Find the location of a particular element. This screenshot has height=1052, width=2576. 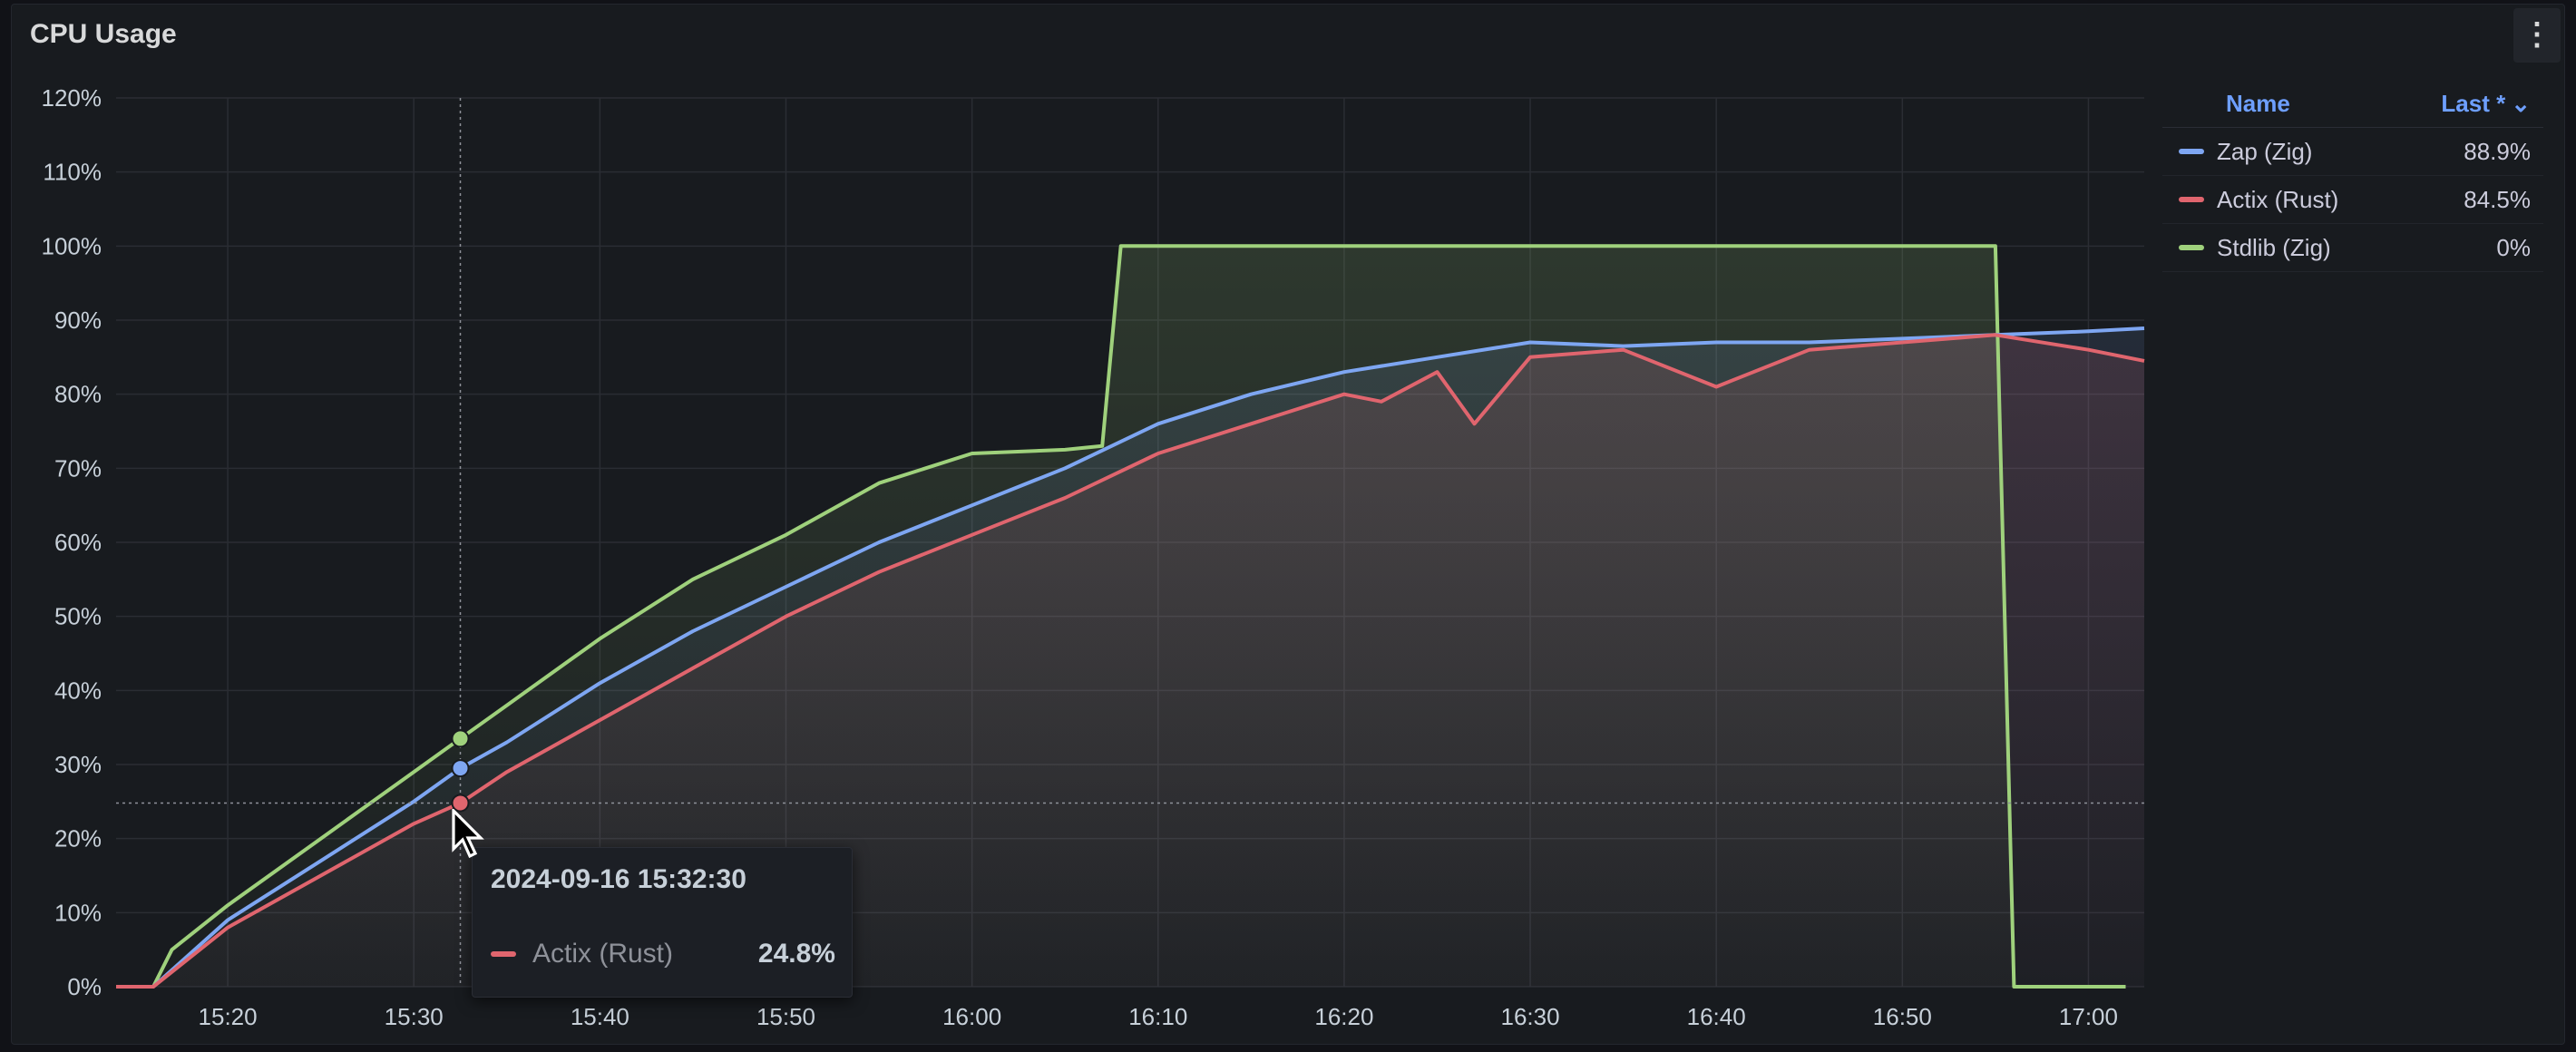

y-tick-label: 90% is located at coordinates (78, 321).